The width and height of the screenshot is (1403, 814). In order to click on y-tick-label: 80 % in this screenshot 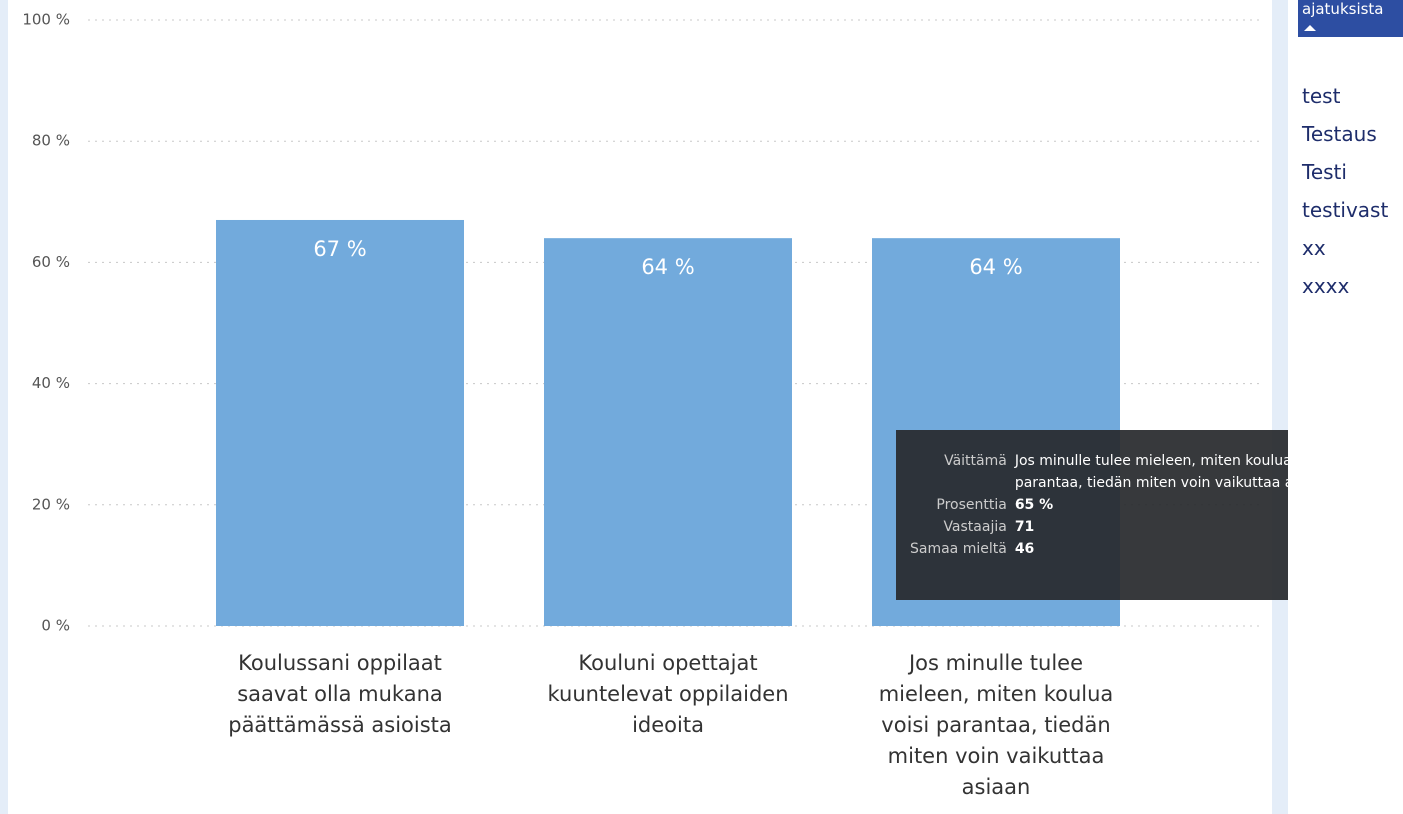, I will do `click(51, 141)`.